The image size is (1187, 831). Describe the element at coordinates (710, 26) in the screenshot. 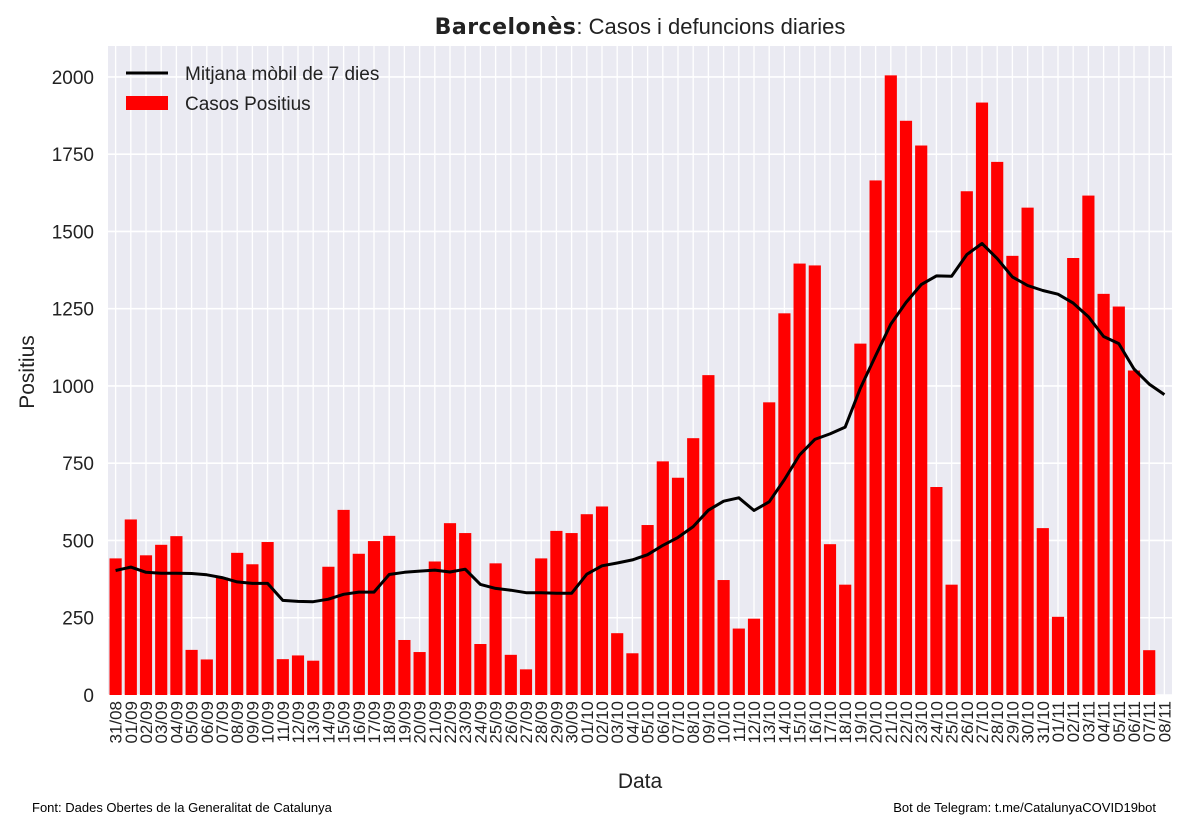

I see `chart-title-rest: : Casos i defuncions diaries` at that location.